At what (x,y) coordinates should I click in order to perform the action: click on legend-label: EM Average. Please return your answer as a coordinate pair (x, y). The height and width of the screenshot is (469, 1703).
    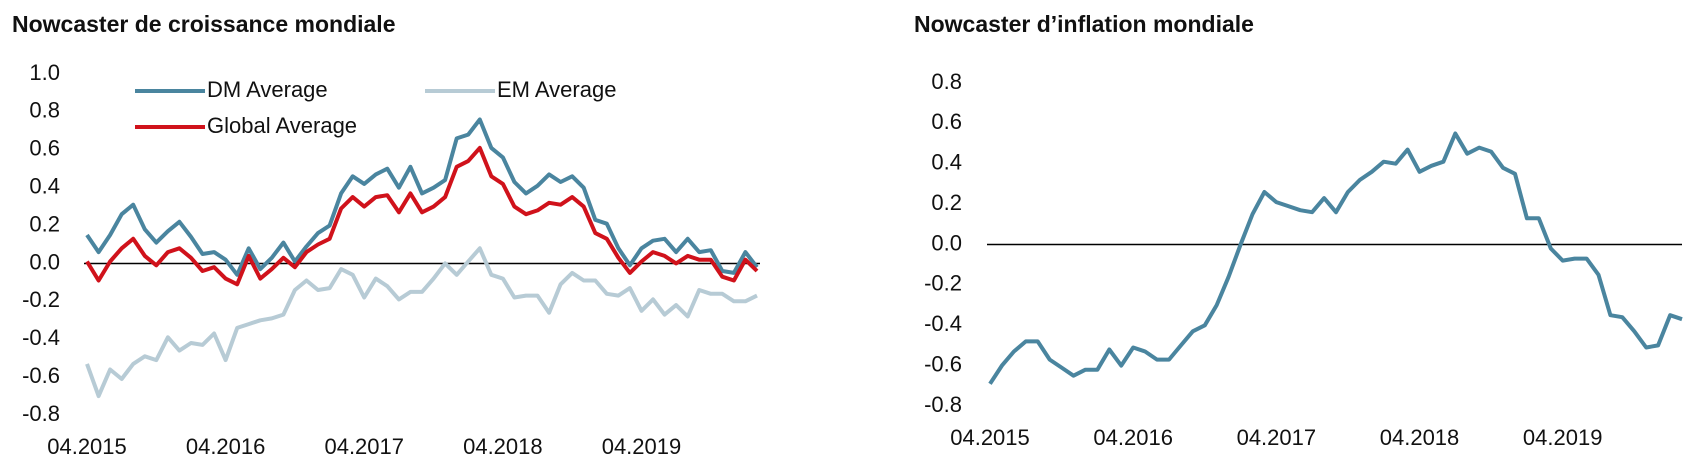
    Looking at the image, I should click on (556, 89).